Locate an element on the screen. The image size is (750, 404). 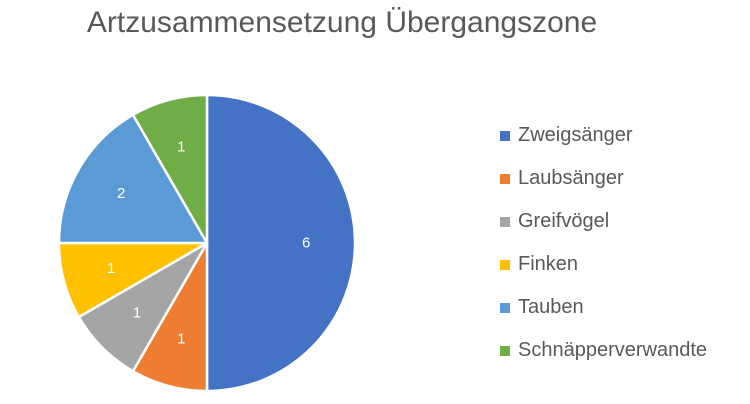
legend-item-tauben: Tauben is located at coordinates (603, 307).